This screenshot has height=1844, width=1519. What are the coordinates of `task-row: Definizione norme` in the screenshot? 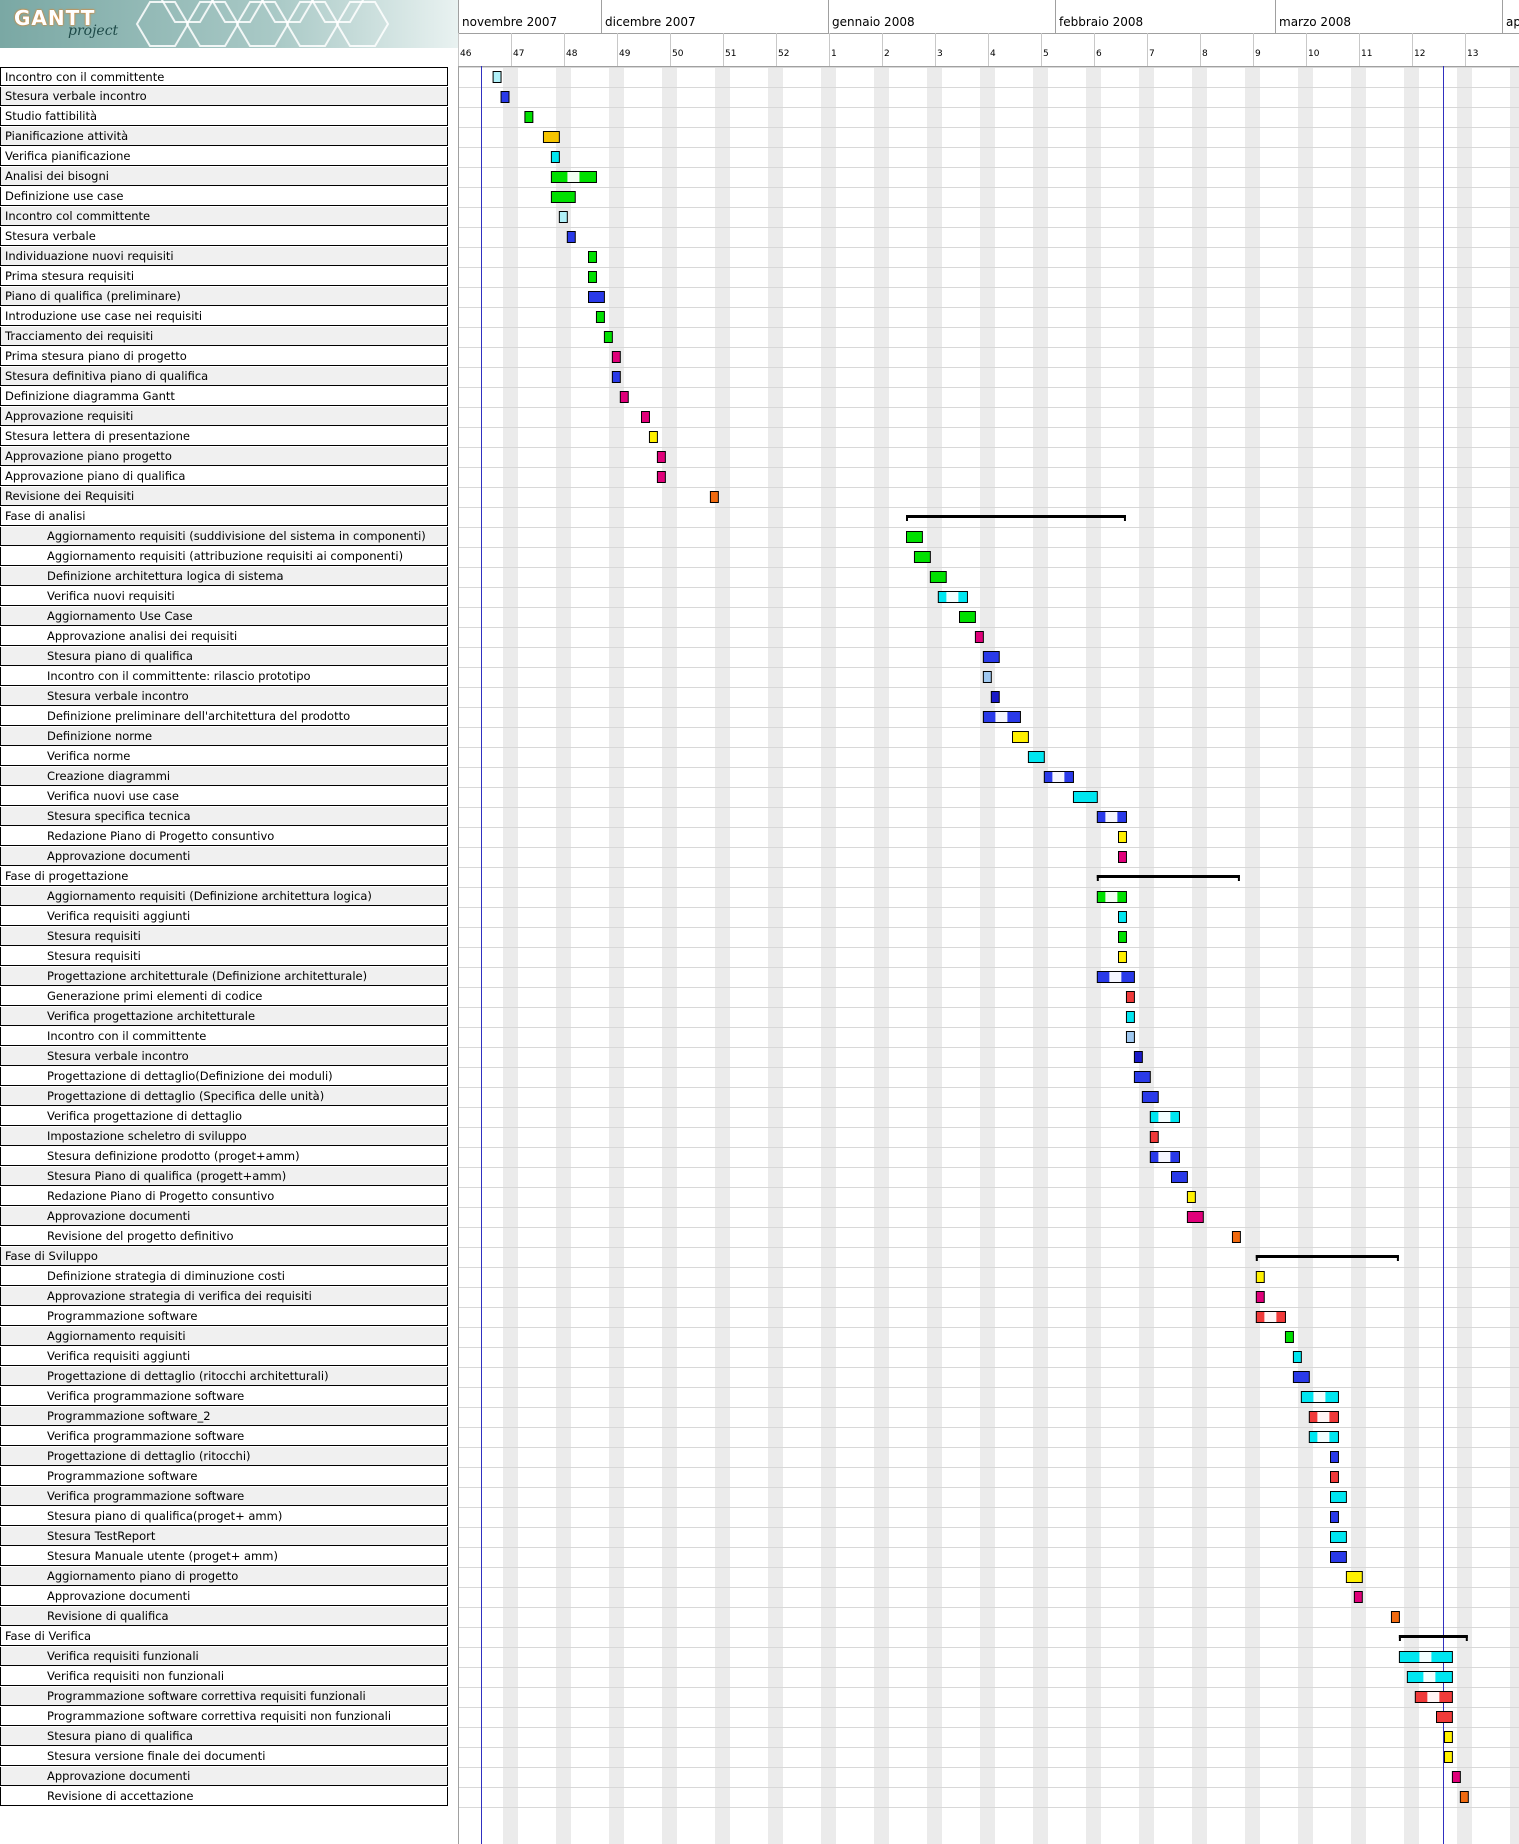 It's located at (224, 736).